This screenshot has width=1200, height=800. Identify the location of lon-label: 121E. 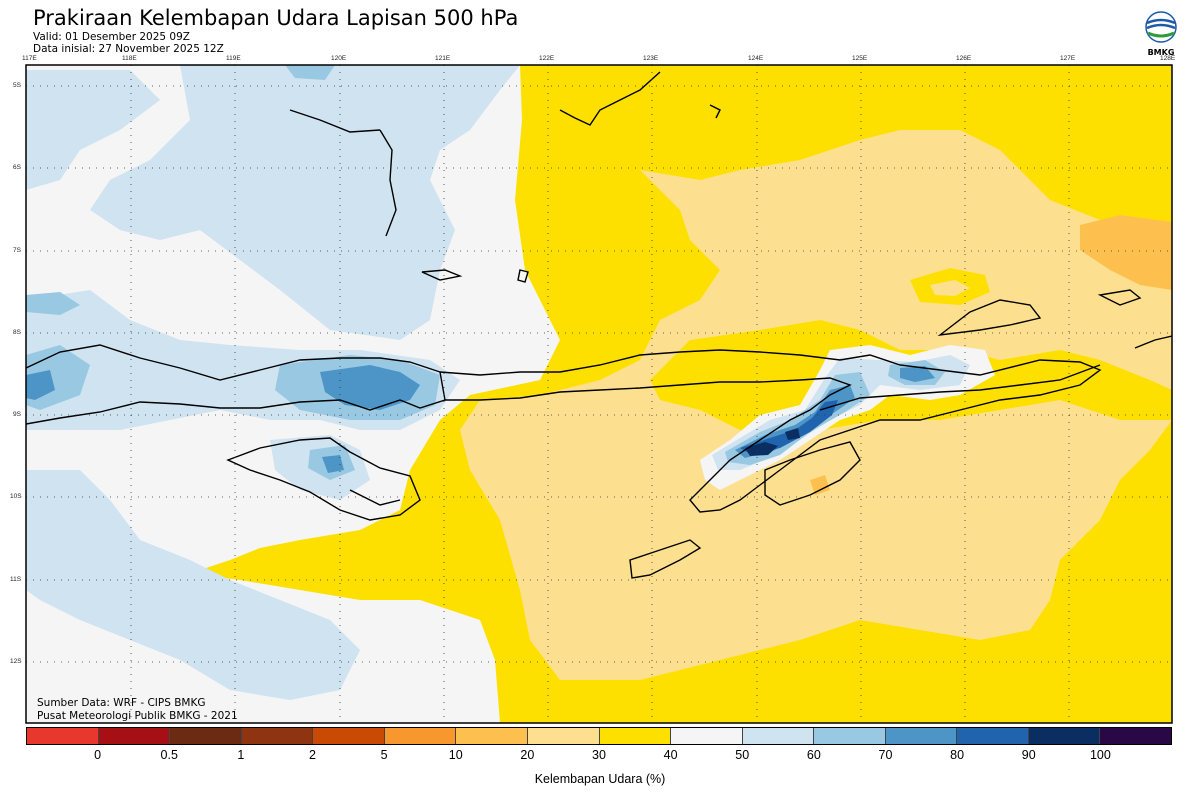
(443, 58).